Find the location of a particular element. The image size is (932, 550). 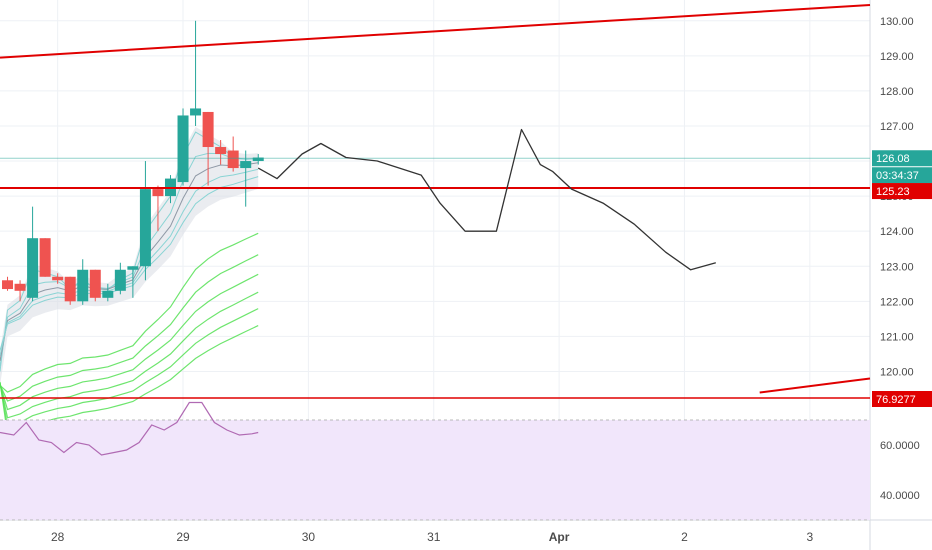

time-axis: 28 29 30 31 Apr 2 3 is located at coordinates (432, 537).